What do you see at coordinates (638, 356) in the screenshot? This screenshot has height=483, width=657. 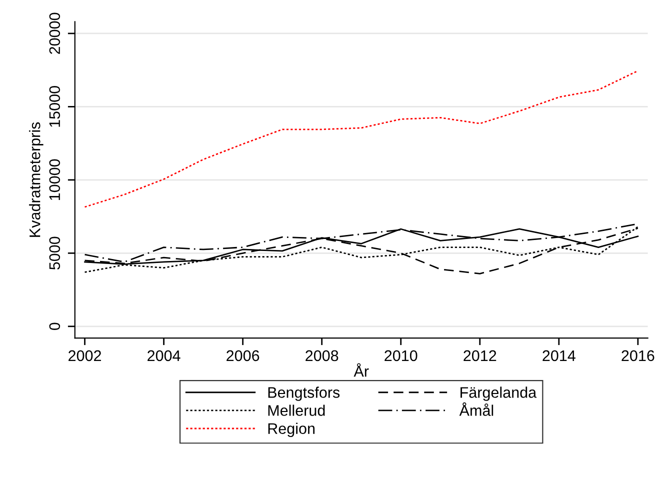 I see `x-tick-label: 2016` at bounding box center [638, 356].